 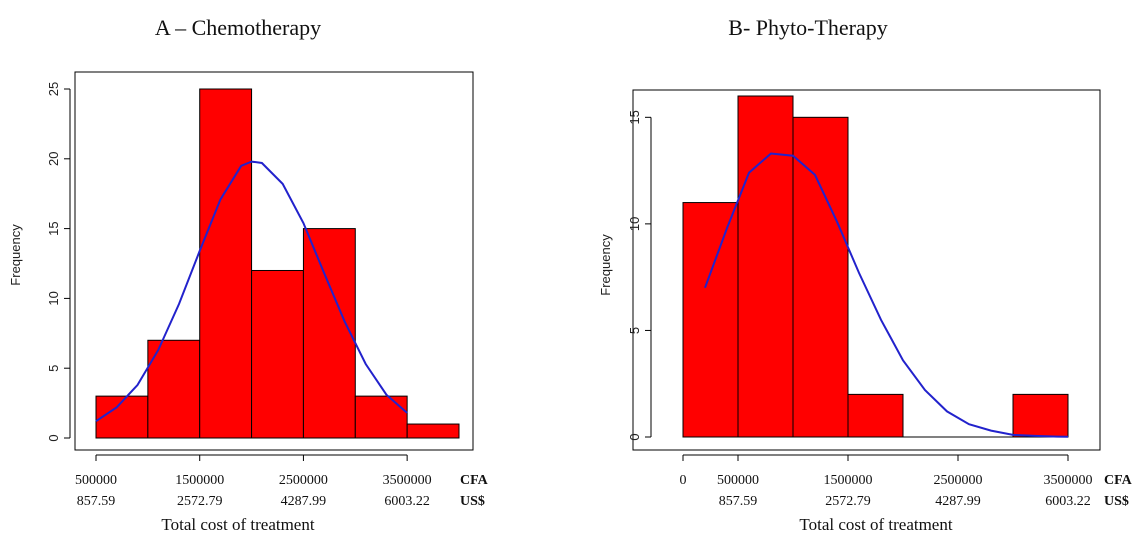 I want to click on y-axis: 0 5 10 15 20 25, so click(x=58, y=262).